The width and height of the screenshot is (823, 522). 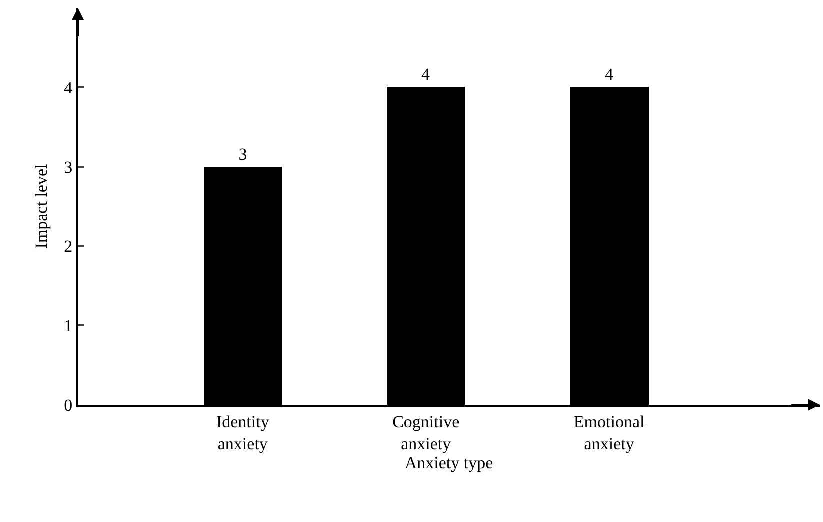 What do you see at coordinates (68, 405) in the screenshot?
I see `y-tick-label: 0` at bounding box center [68, 405].